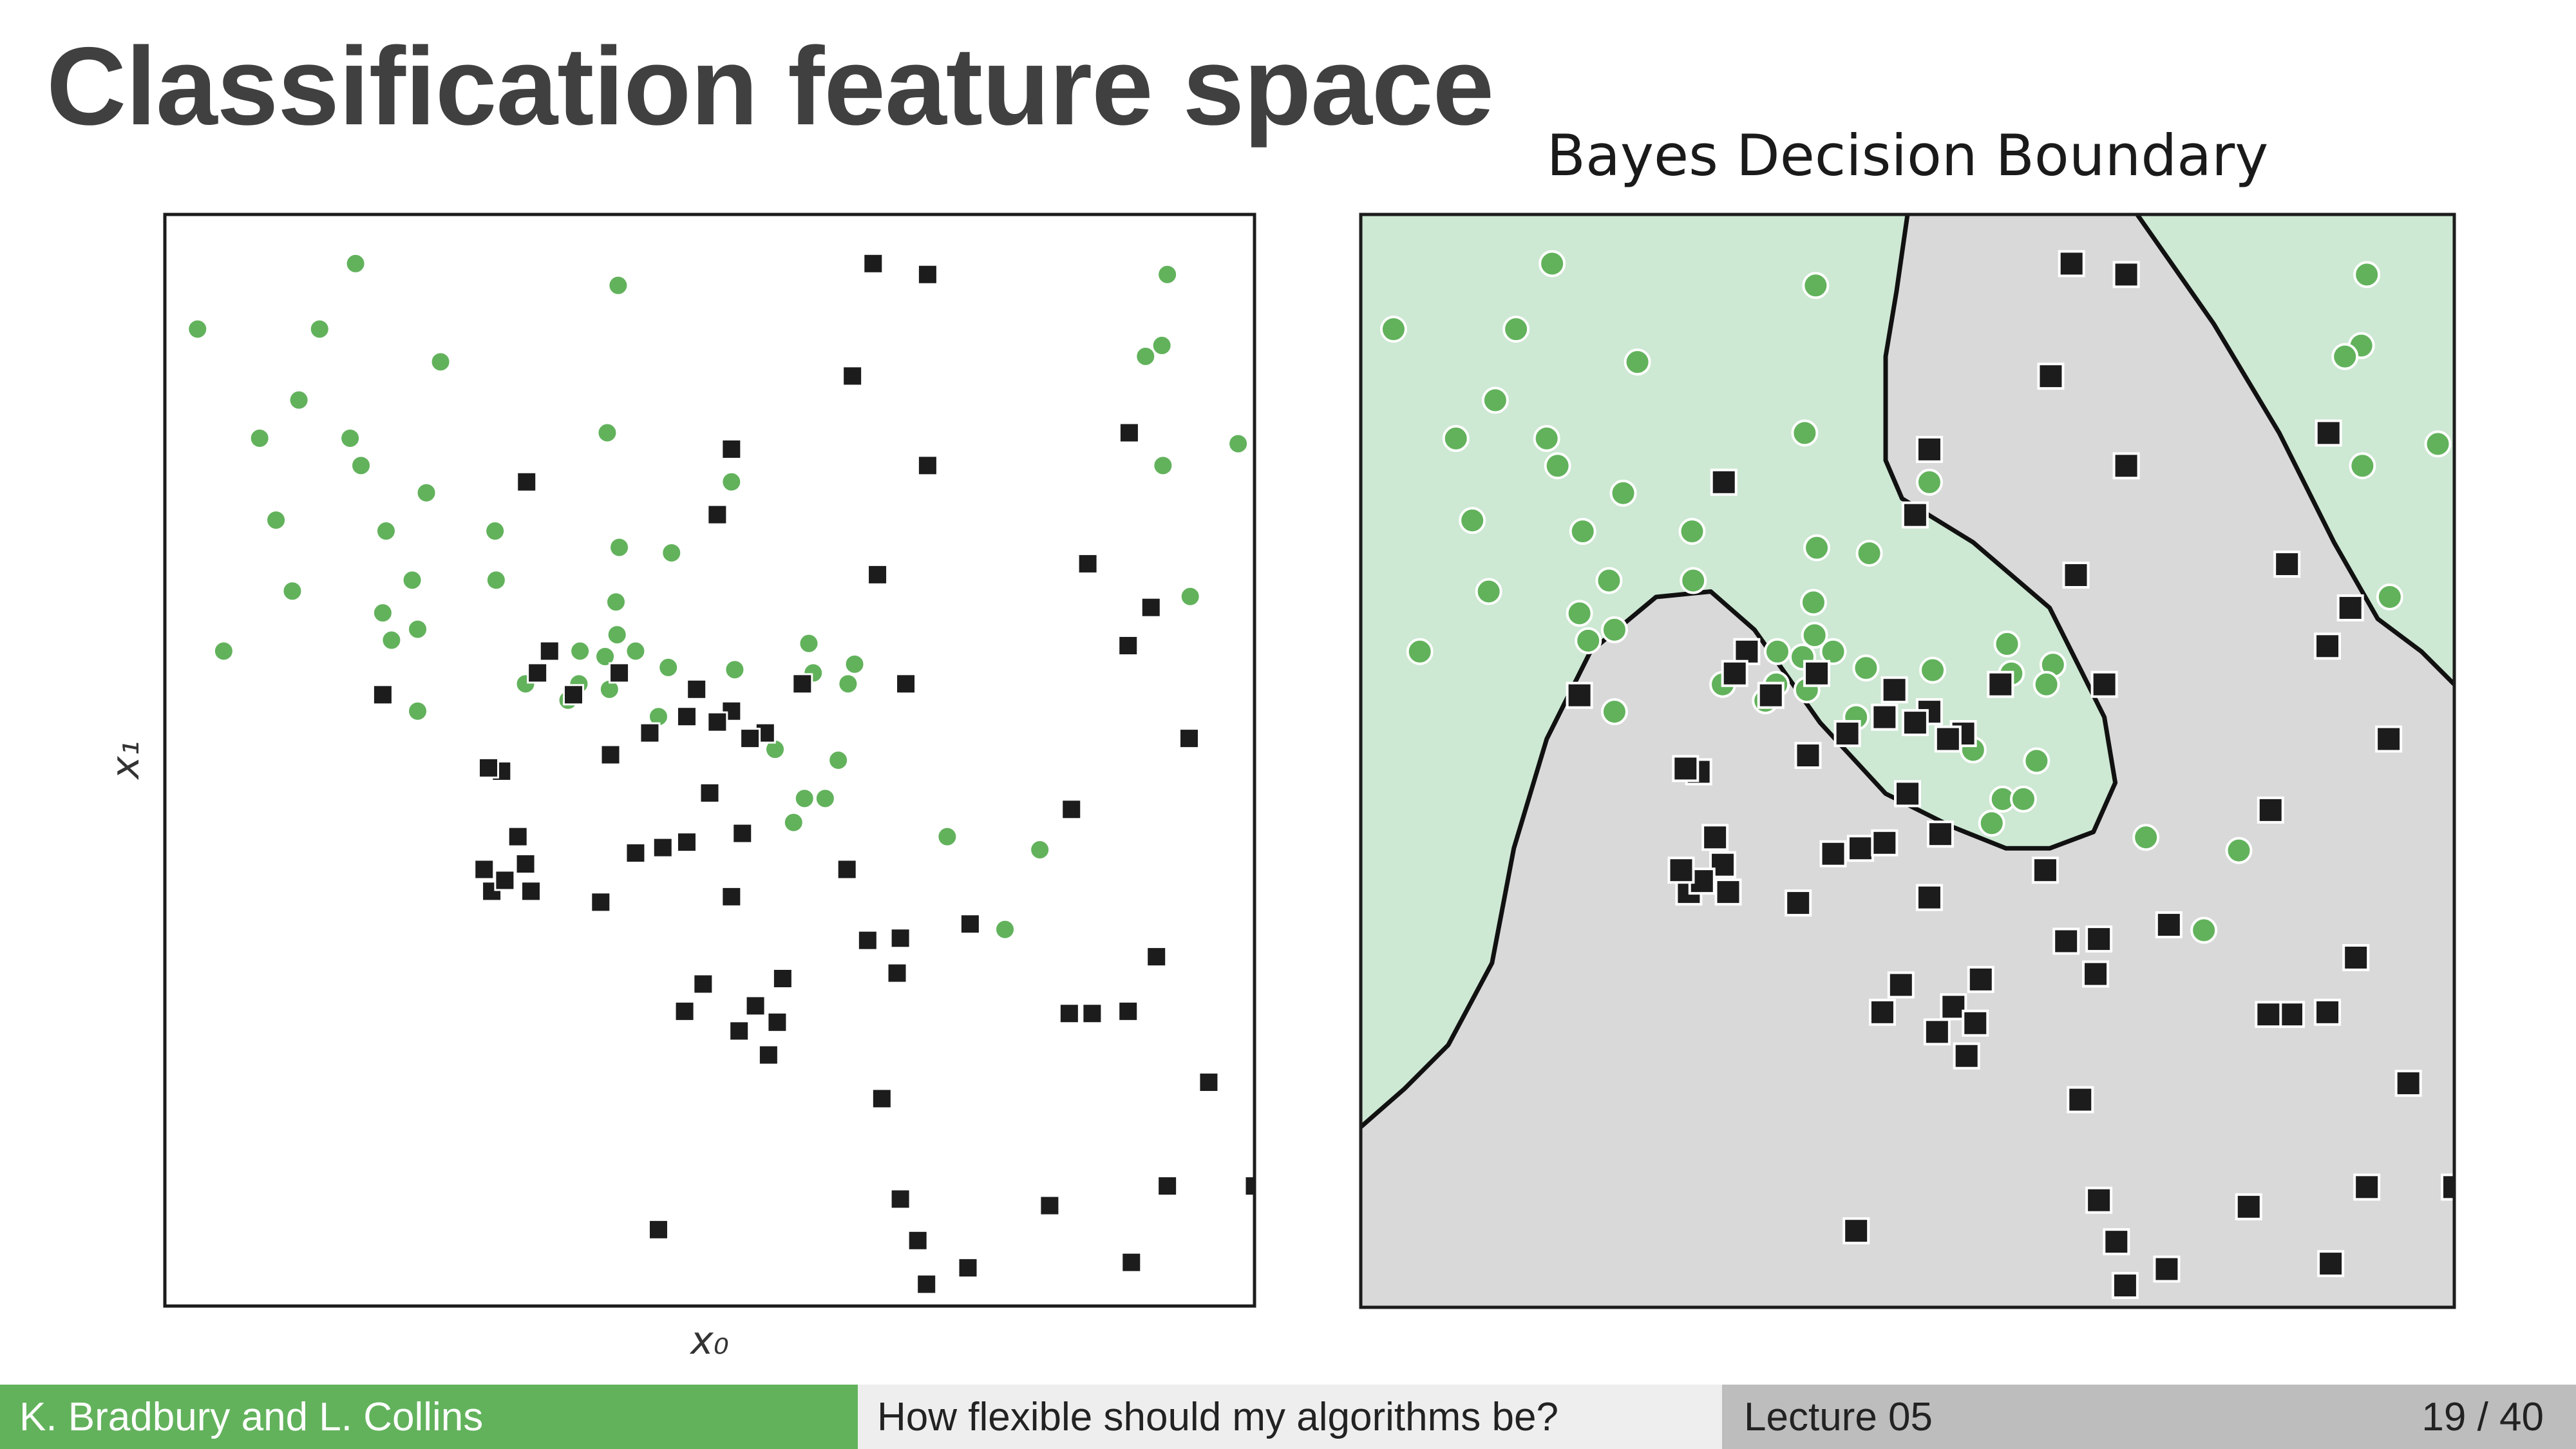 The width and height of the screenshot is (2576, 1449). I want to click on x-axis-label: x₀, so click(709, 1341).